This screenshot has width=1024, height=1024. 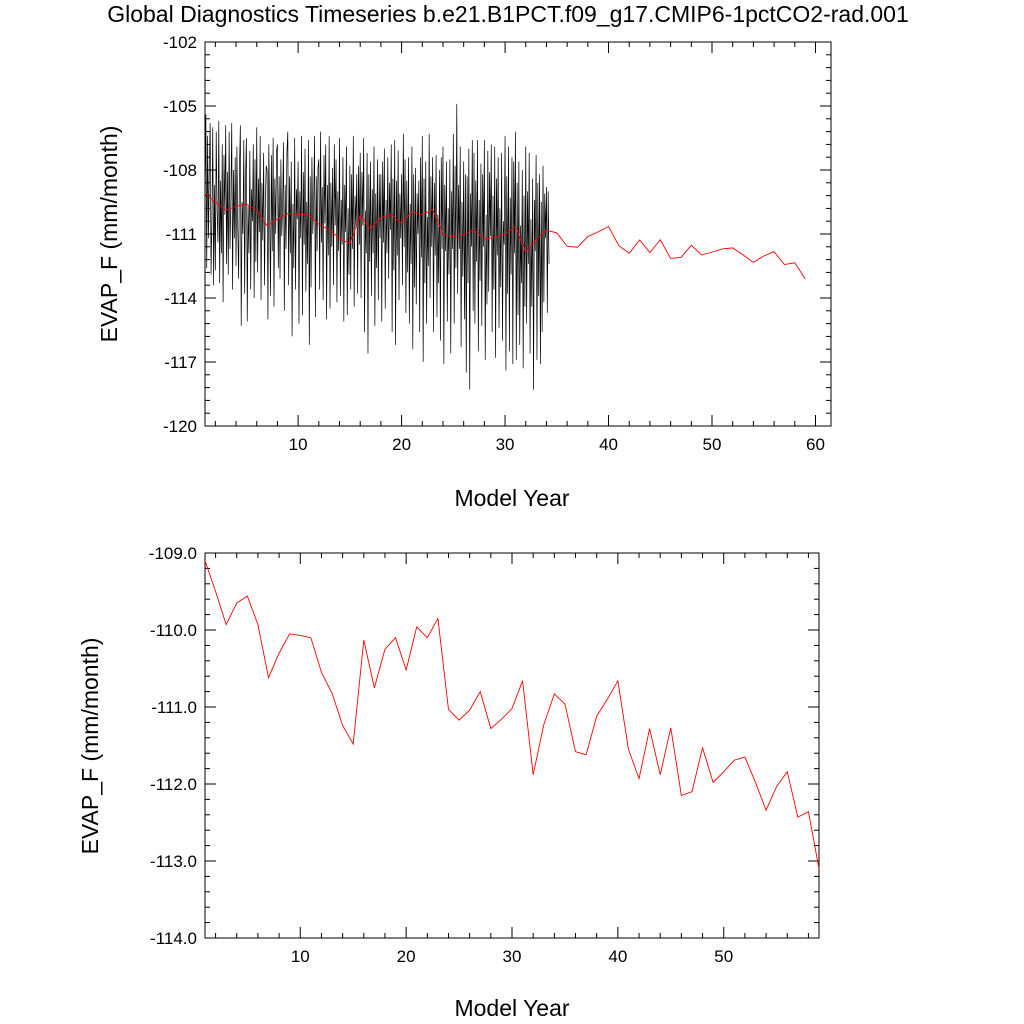 I want to click on y-tick-labels: -114.0 -113.0 -112.0 -111.0 -110.0 -109.0, so click(x=173, y=746).